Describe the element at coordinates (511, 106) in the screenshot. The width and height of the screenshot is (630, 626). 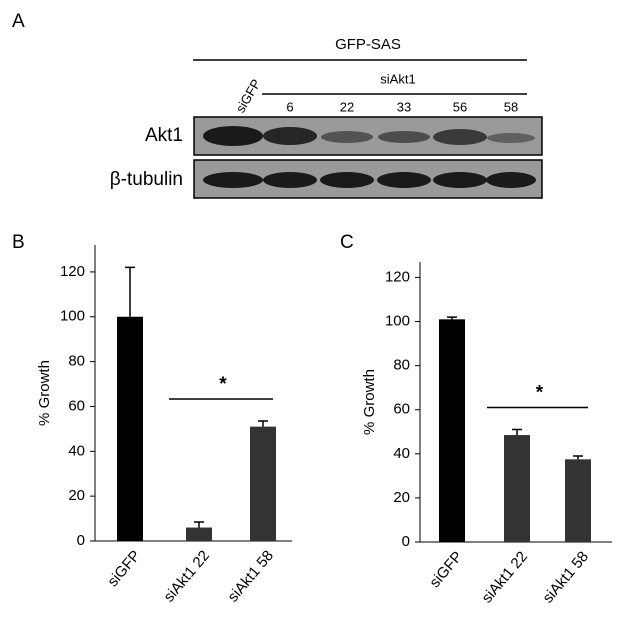
I see `lane-label: 58` at that location.